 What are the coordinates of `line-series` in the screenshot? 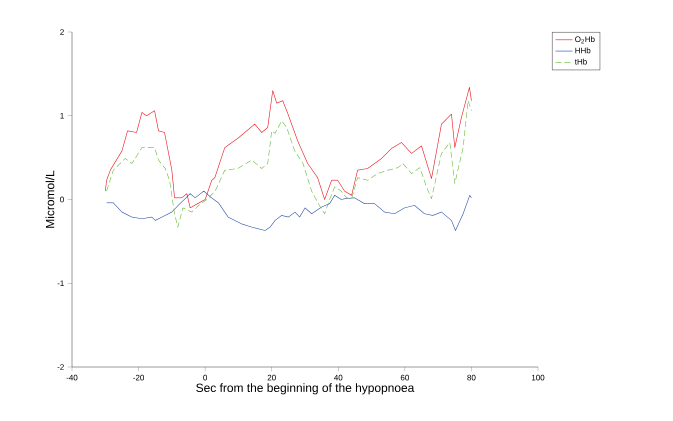 It's located at (289, 210).